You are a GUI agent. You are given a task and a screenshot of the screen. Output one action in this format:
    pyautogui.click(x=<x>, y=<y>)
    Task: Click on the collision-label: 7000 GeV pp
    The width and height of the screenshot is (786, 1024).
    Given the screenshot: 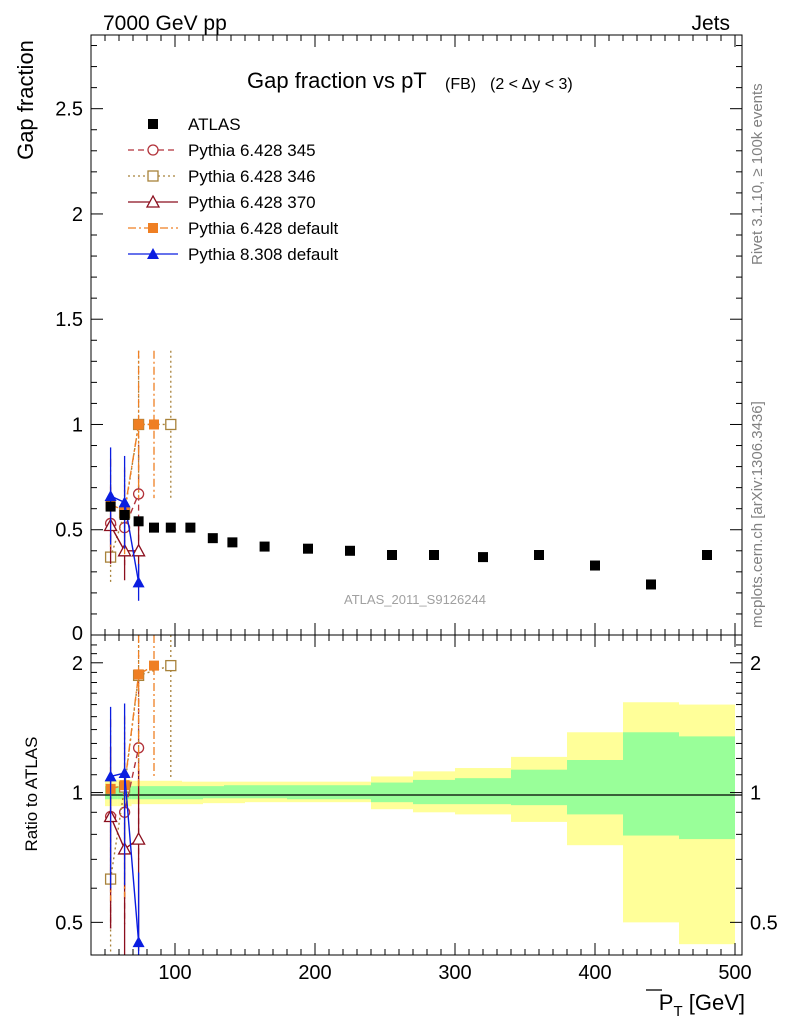 What is the action you would take?
    pyautogui.click(x=165, y=23)
    